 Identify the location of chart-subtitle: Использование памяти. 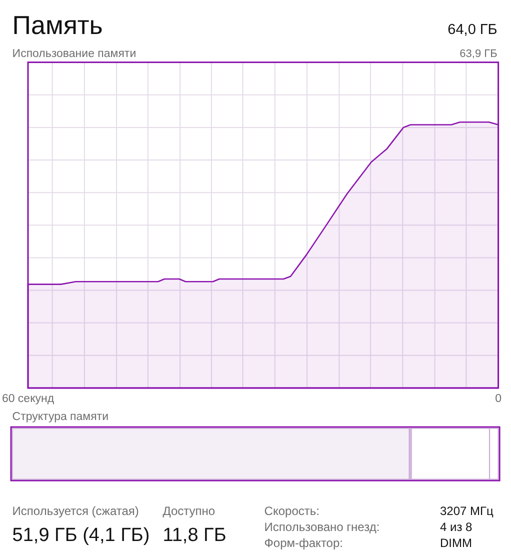
(74, 54).